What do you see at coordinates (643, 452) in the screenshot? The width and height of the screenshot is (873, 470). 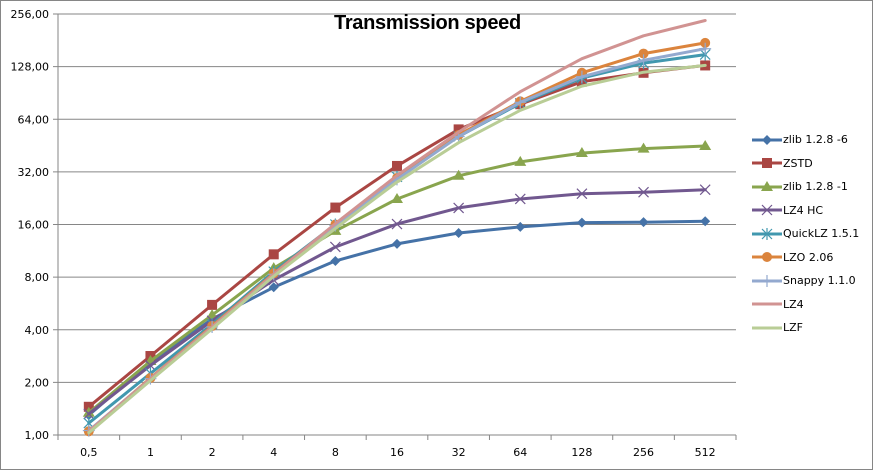 I see `x-tick-label: 256` at bounding box center [643, 452].